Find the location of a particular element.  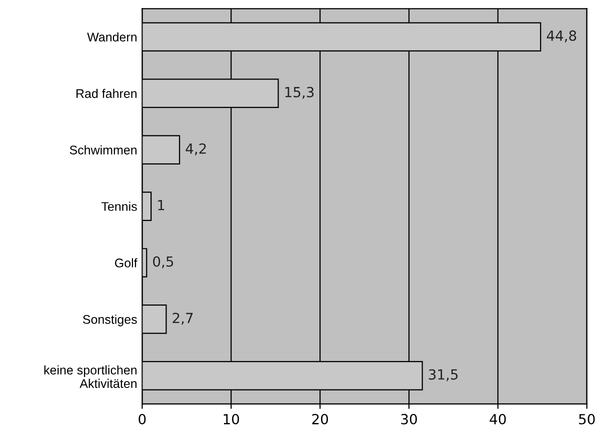

y-tick-label: Rad fahren is located at coordinates (106, 93).